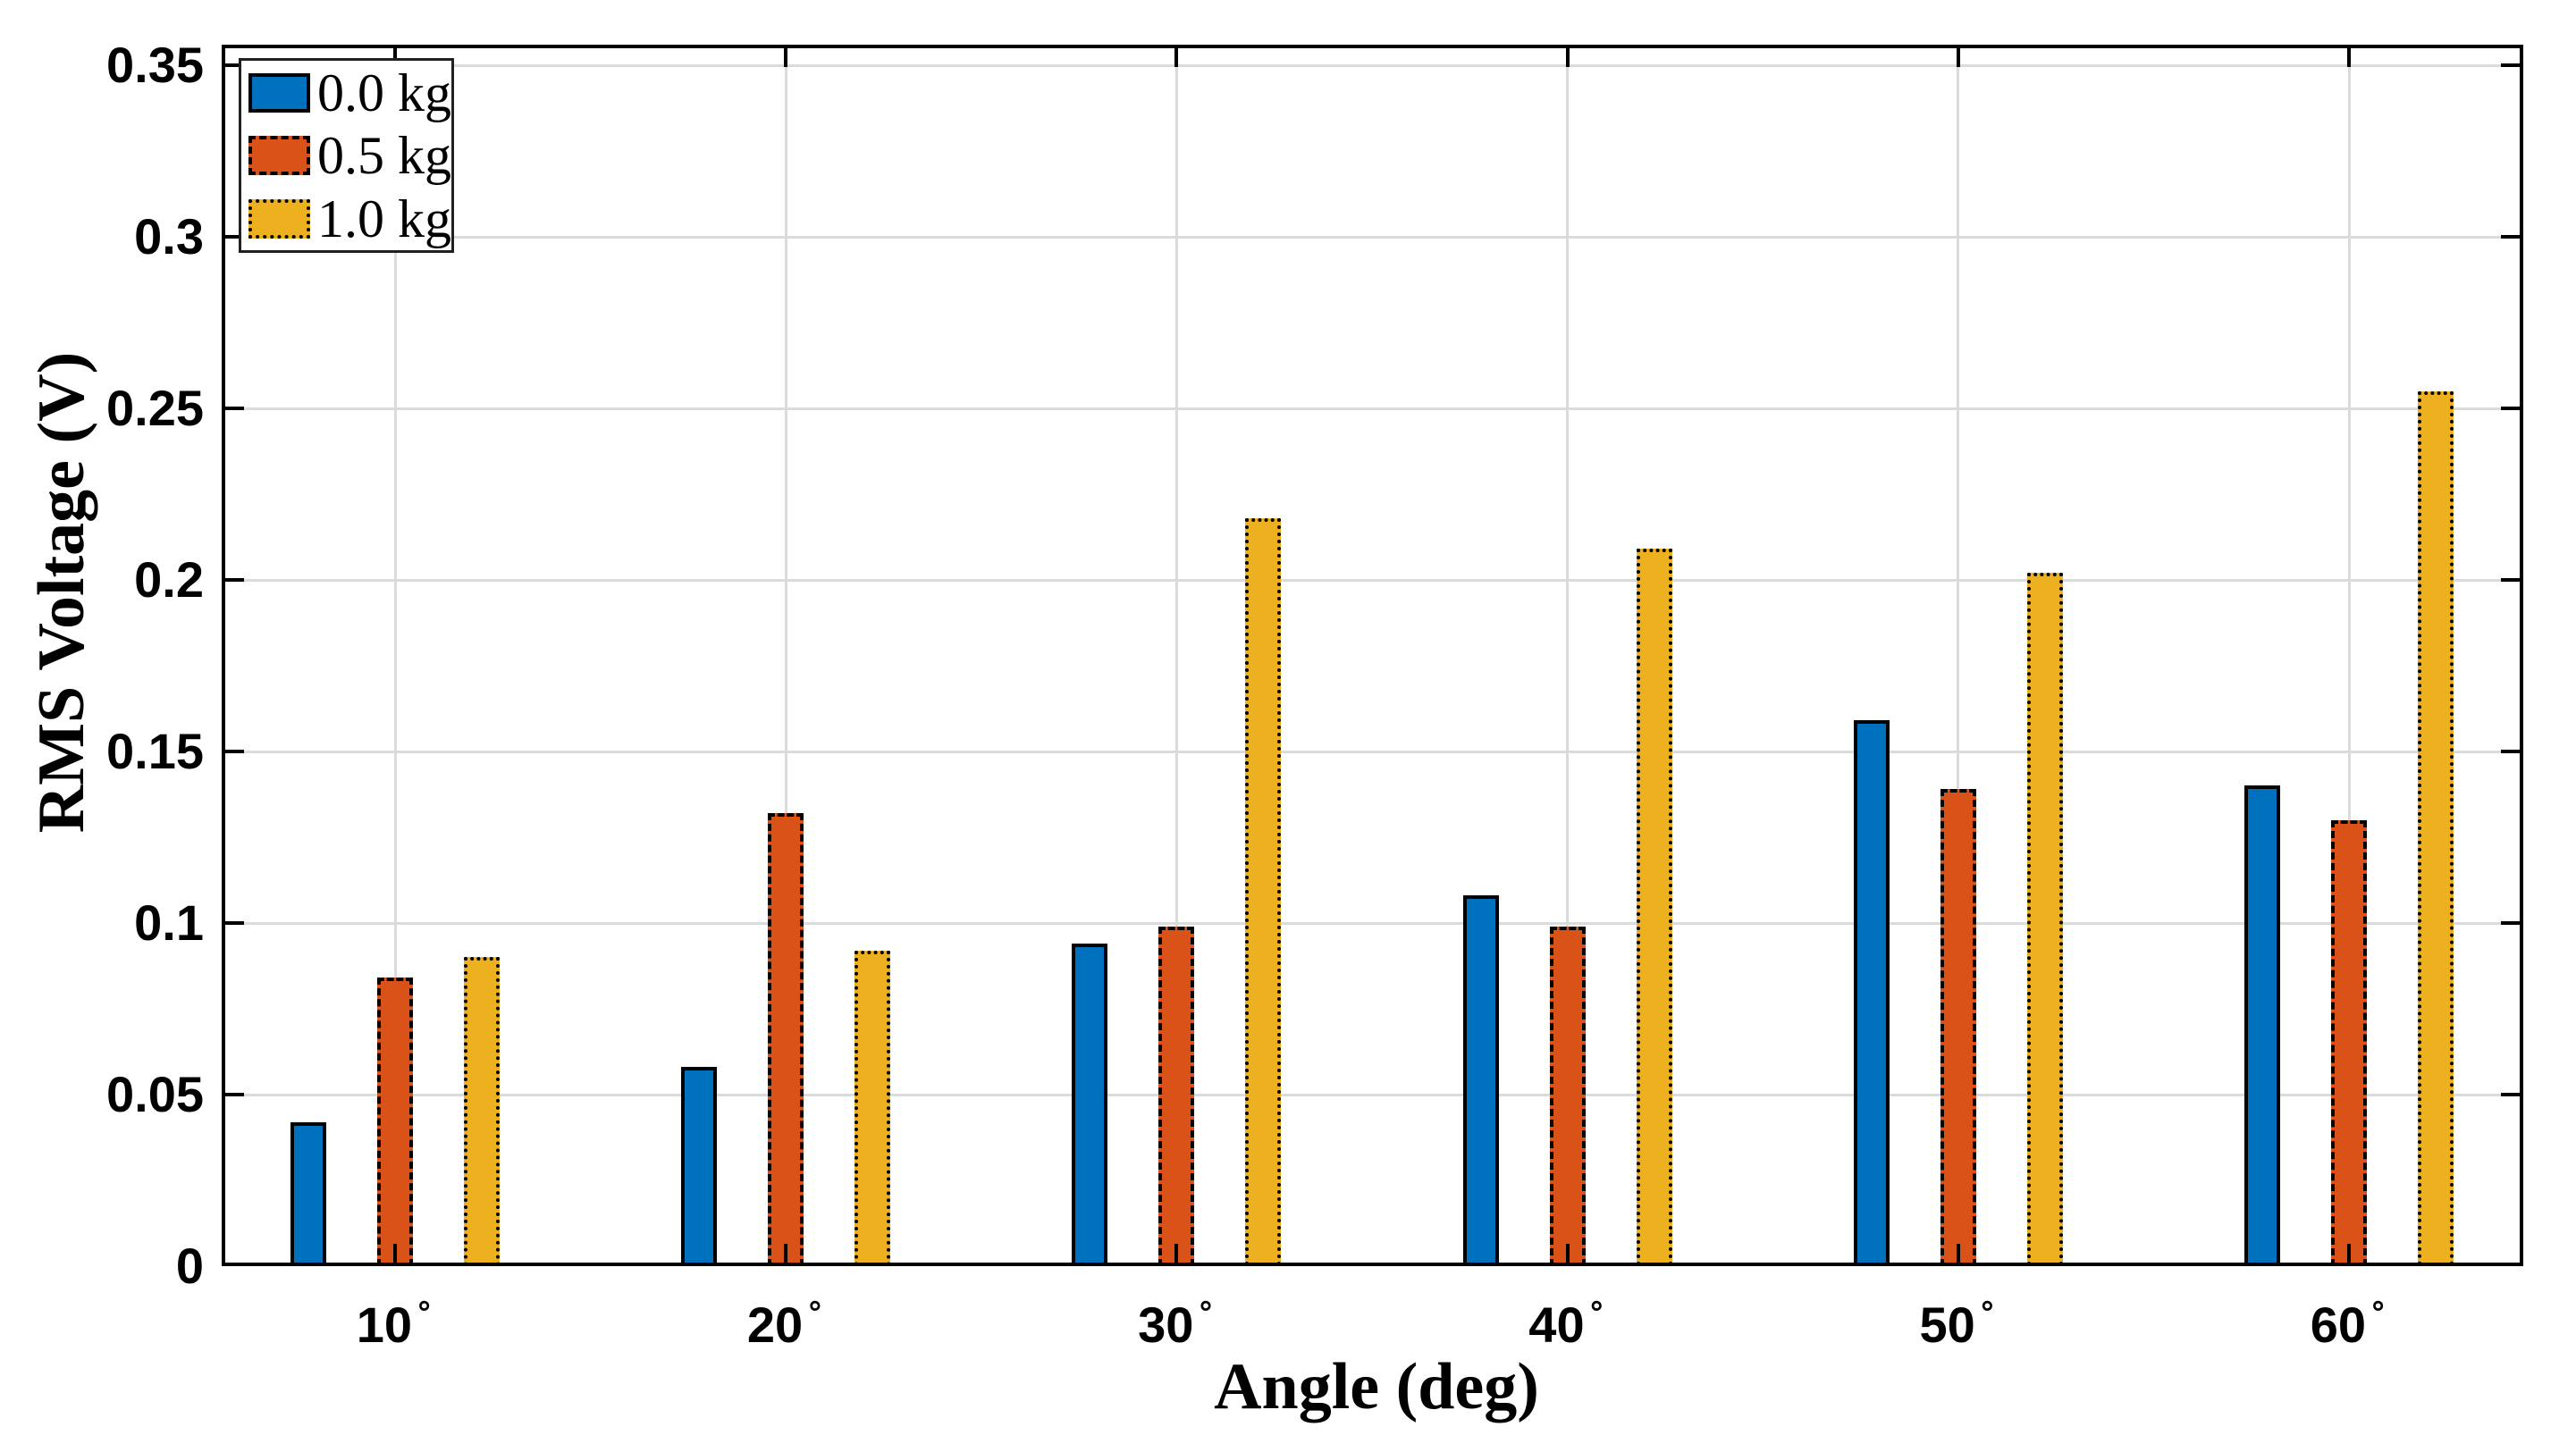 The image size is (2576, 1452). I want to click on y-tick-label: 0.3, so click(169, 236).